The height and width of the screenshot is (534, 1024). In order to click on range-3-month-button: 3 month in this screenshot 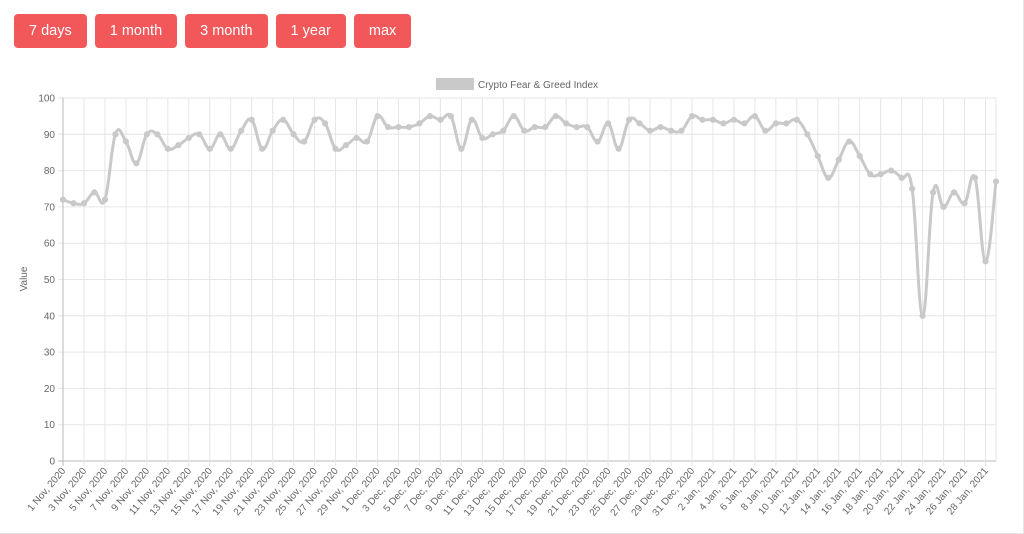, I will do `click(226, 31)`.